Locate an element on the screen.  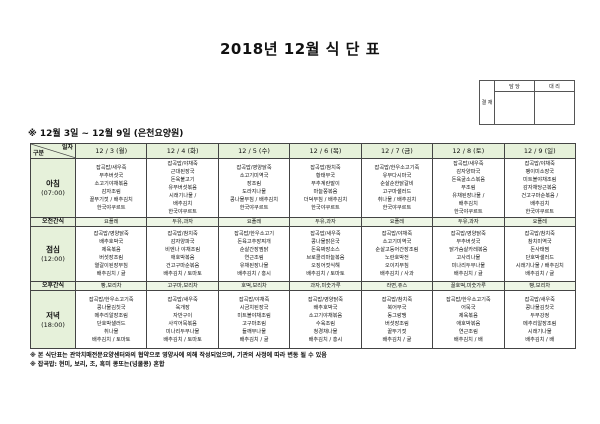
menu-item: 들깨무나물 is located at coordinates (254, 331).